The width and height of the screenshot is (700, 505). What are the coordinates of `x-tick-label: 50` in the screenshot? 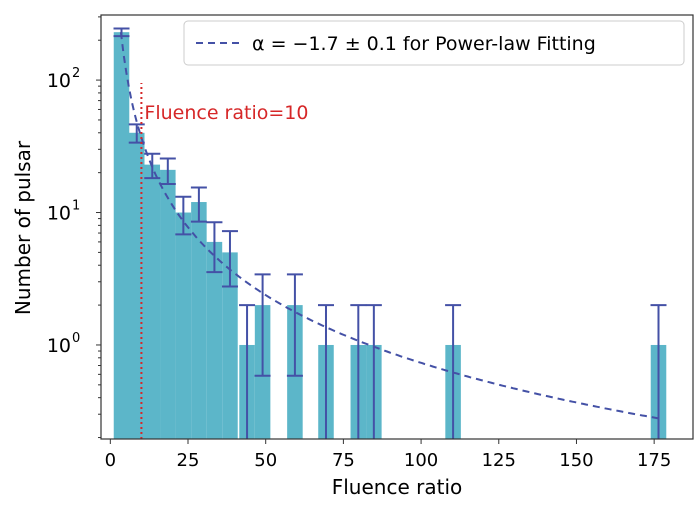 It's located at (265, 460).